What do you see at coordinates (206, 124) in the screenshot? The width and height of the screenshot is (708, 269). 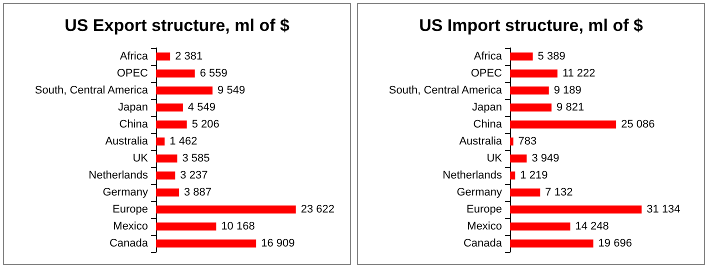 I see `data-label: 5 206` at bounding box center [206, 124].